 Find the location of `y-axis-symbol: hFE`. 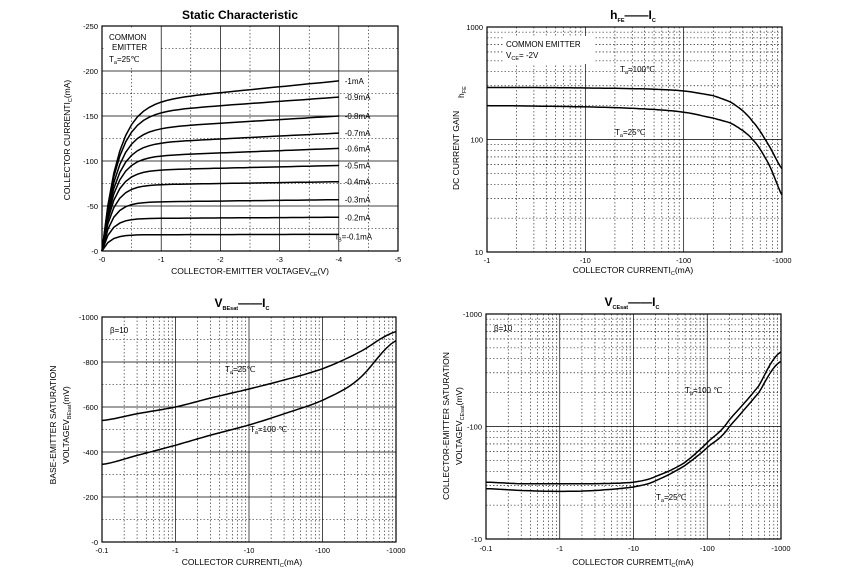

y-axis-symbol: hFE is located at coordinates (462, 92).